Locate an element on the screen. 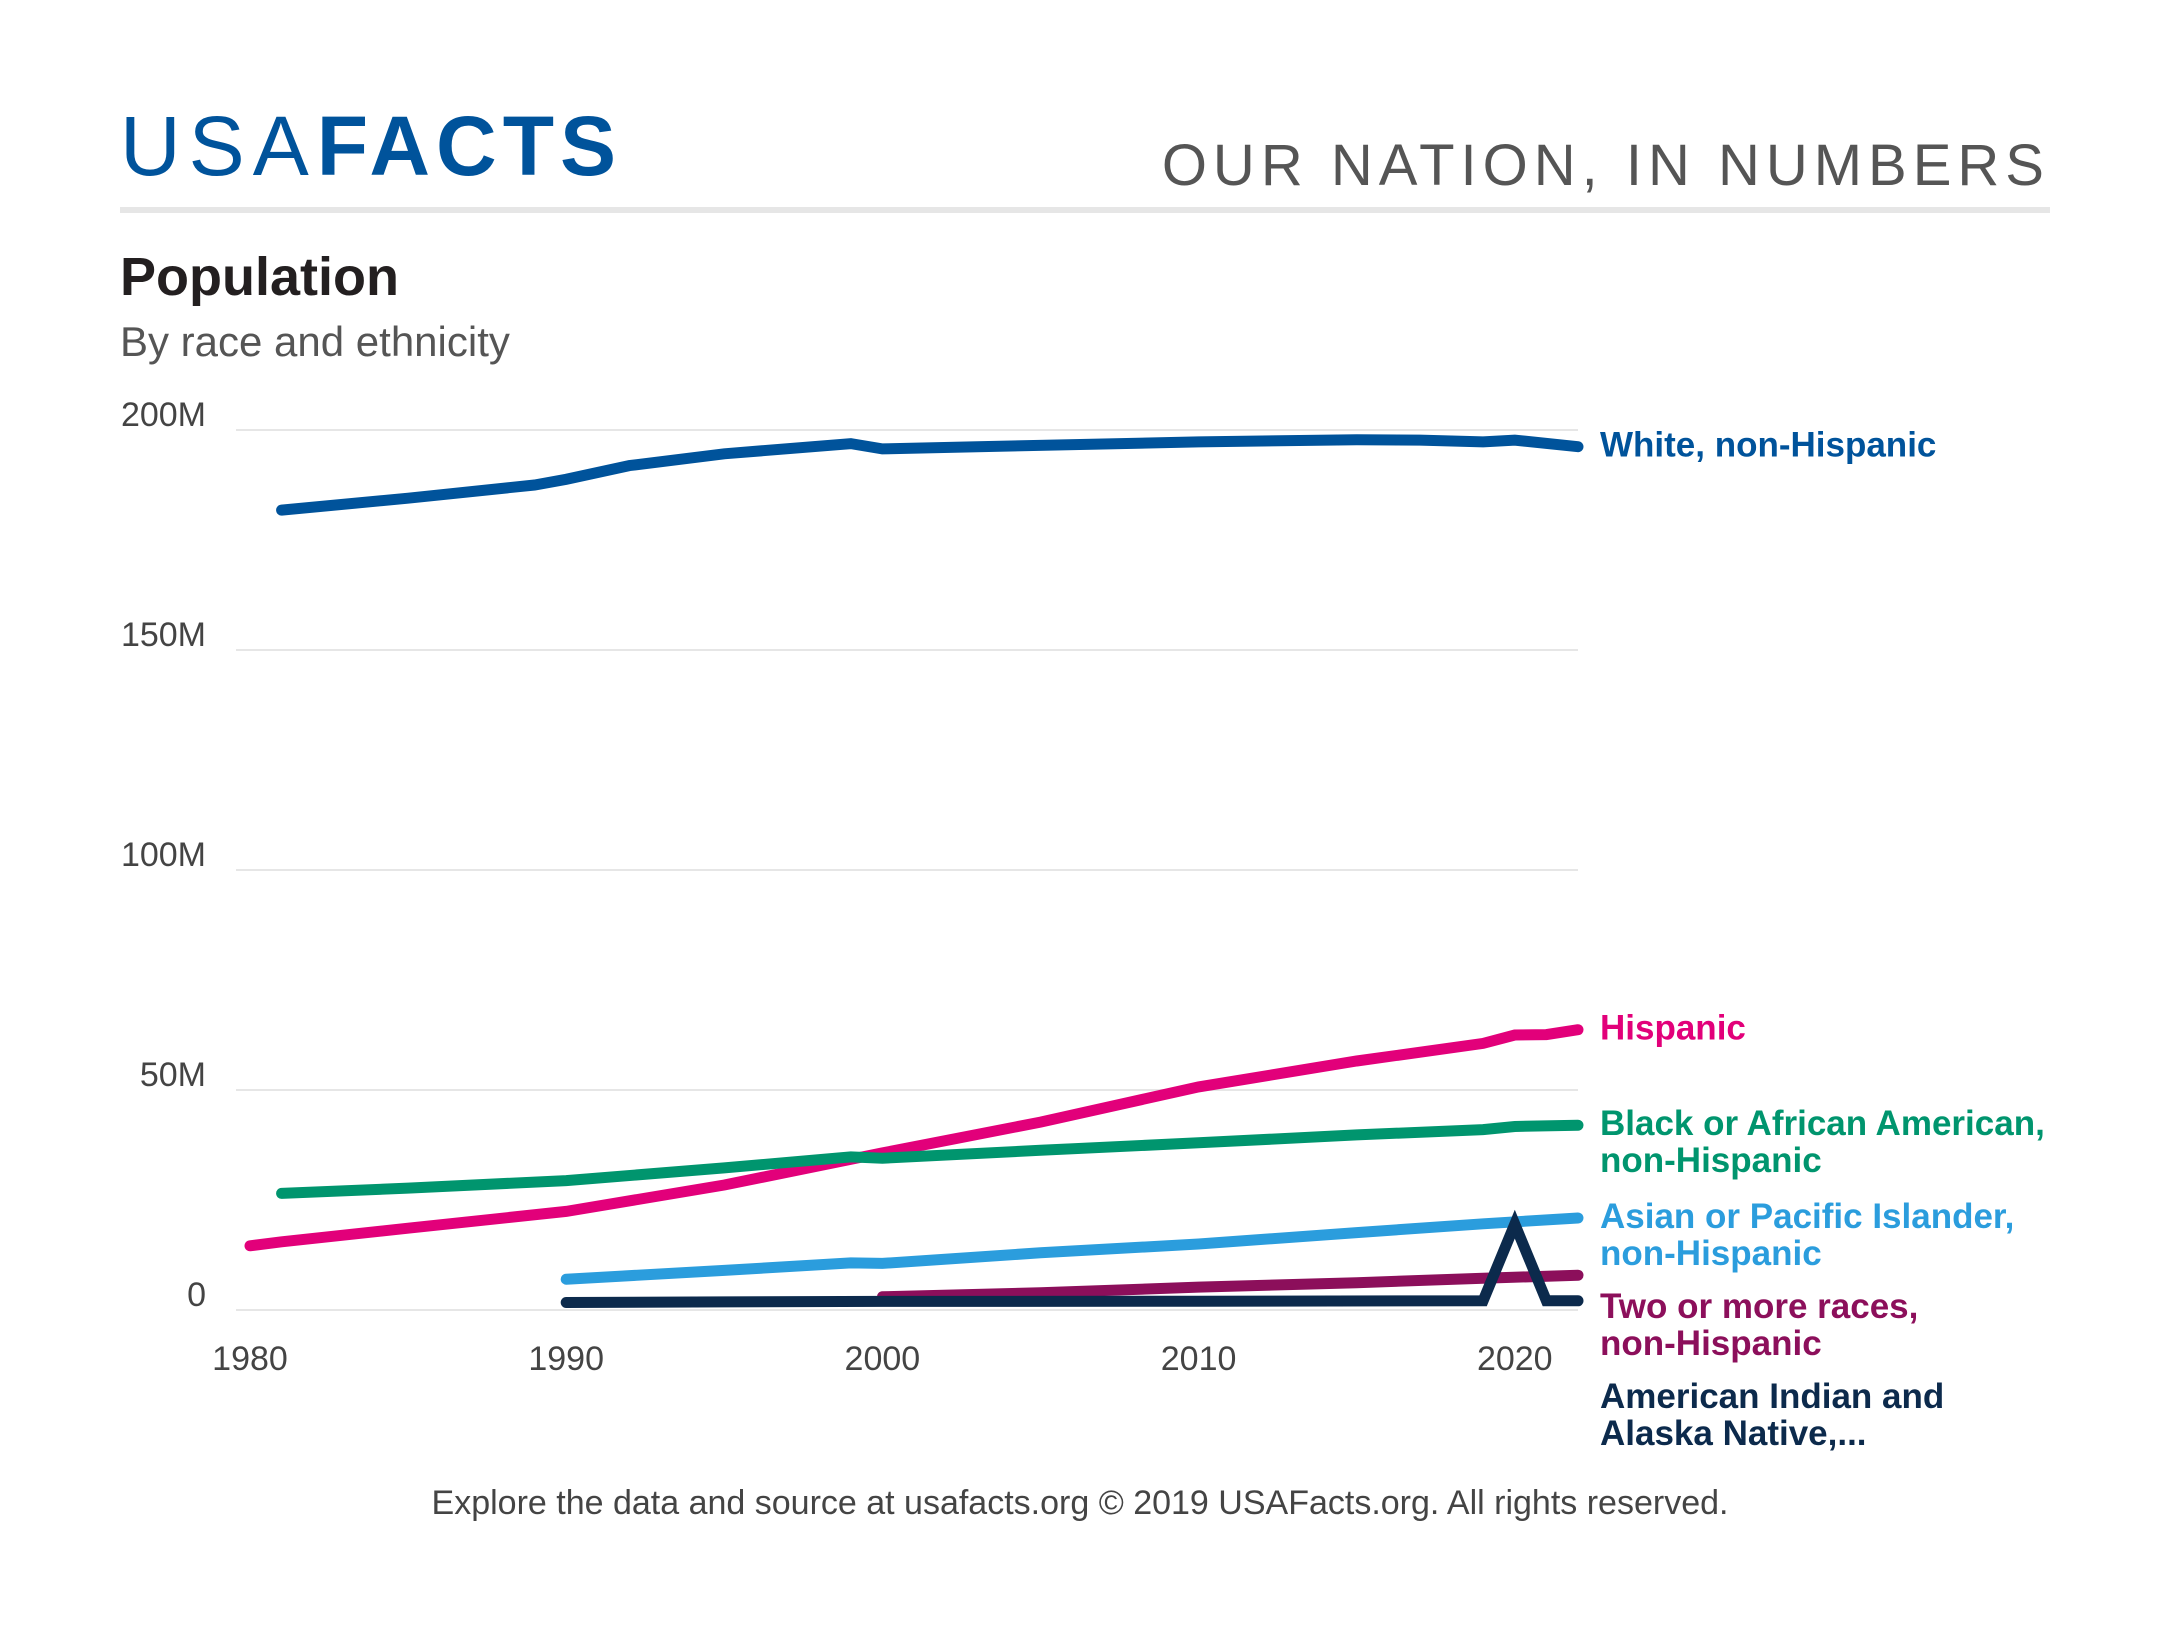 This screenshot has width=2160, height=1627. chart-subtitle: By race and ethnicity is located at coordinates (315, 341).